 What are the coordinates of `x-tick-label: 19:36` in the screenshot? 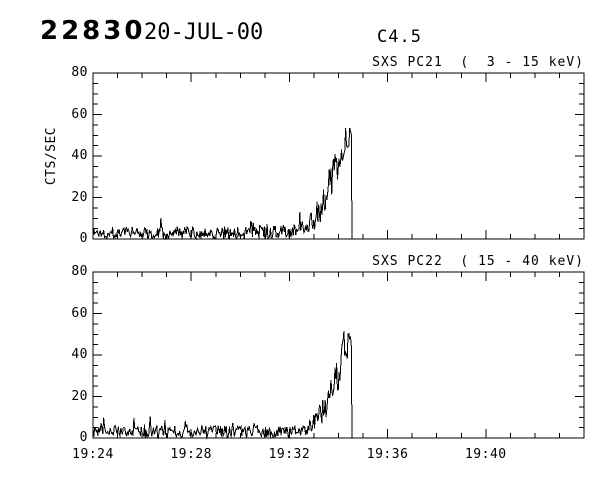 It's located at (387, 454).